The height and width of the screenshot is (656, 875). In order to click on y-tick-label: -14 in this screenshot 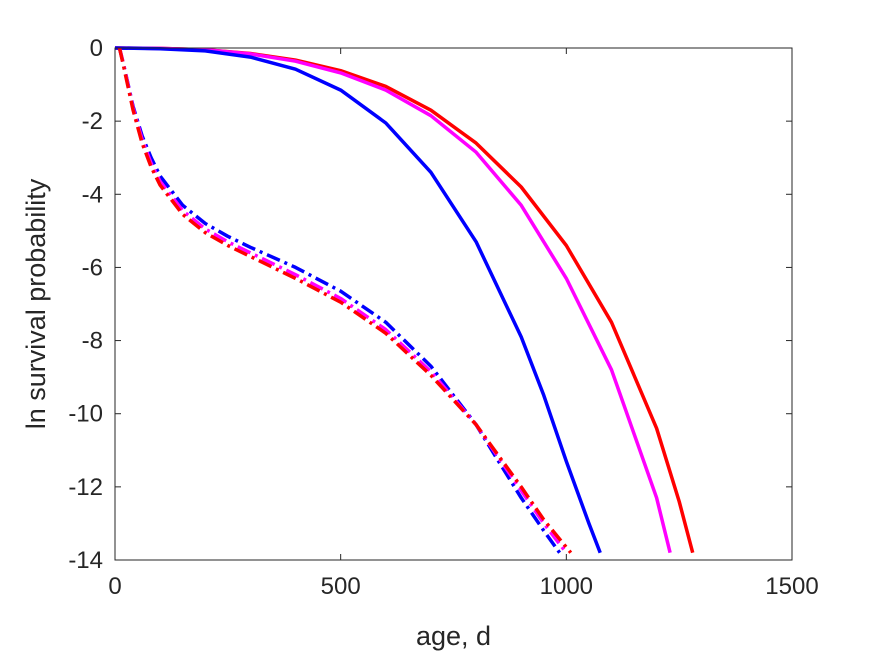, I will do `click(85, 560)`.